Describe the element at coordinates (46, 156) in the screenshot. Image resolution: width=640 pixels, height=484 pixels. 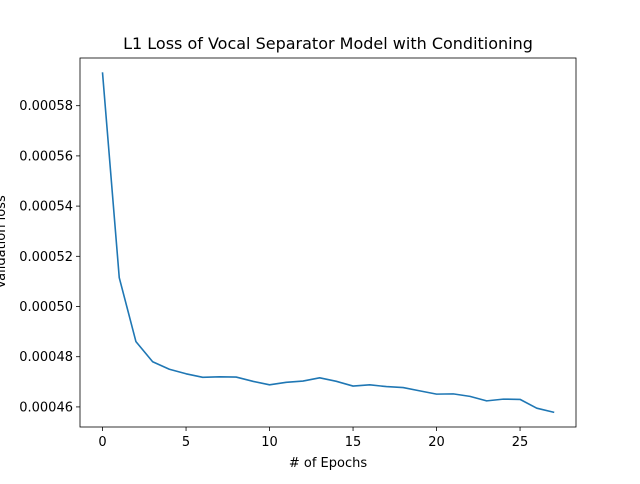
I see `y-tick-label: 0.00056` at that location.